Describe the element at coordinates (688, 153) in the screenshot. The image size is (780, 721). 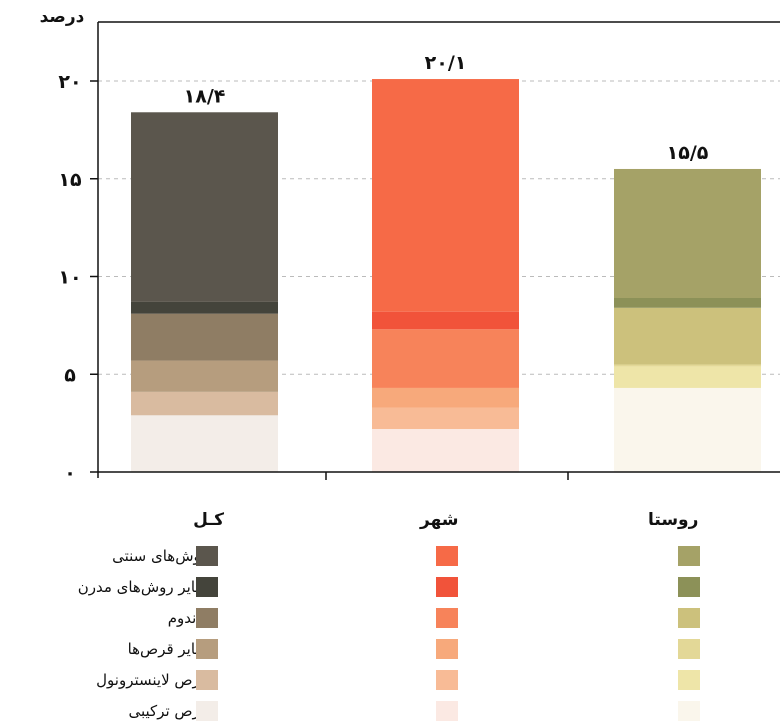
I see `total-label: ۱۵/۵` at that location.